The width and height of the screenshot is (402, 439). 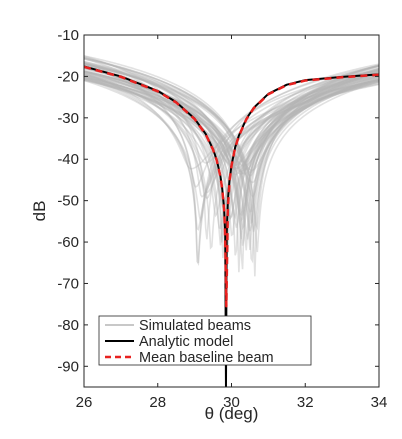 What do you see at coordinates (39, 211) in the screenshot?
I see `y-axis-title: dB` at bounding box center [39, 211].